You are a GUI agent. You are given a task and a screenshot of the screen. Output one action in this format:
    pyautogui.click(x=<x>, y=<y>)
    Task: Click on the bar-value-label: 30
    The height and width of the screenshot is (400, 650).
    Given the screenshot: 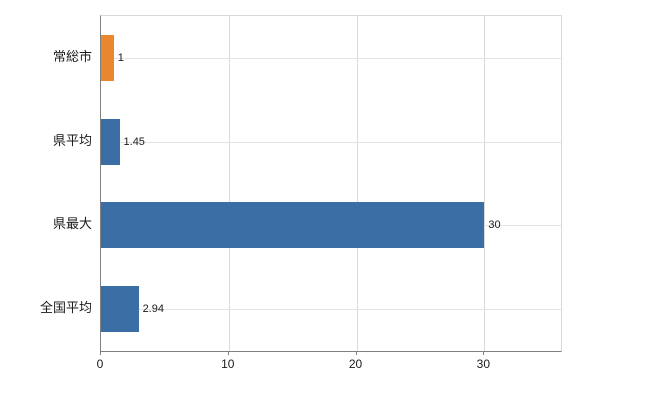 What is the action you would take?
    pyautogui.click(x=494, y=225)
    